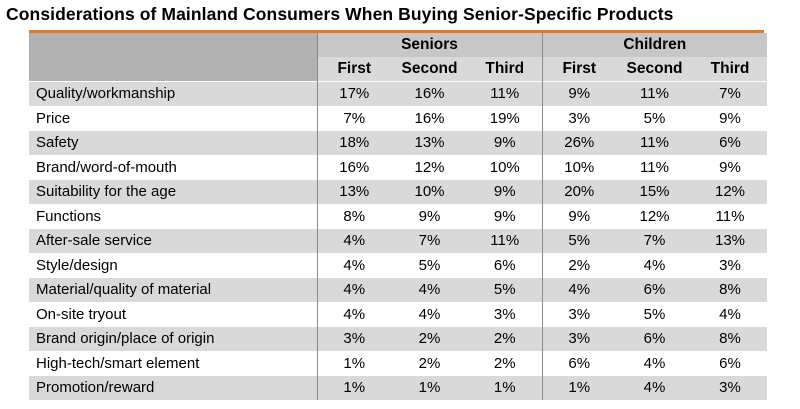  What do you see at coordinates (579, 191) in the screenshot?
I see `children-first-cell: 20%` at bounding box center [579, 191].